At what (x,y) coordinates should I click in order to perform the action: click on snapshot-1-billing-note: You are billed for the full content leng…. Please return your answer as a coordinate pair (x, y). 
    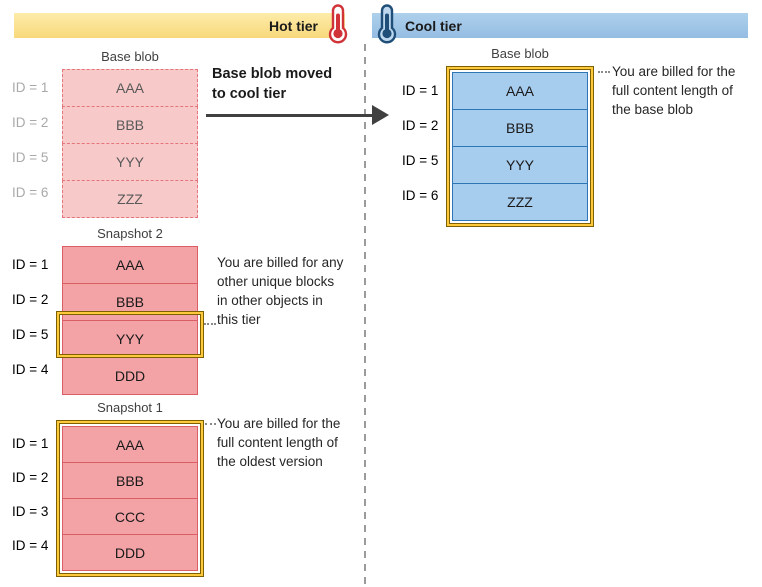
    Looking at the image, I should click on (279, 442).